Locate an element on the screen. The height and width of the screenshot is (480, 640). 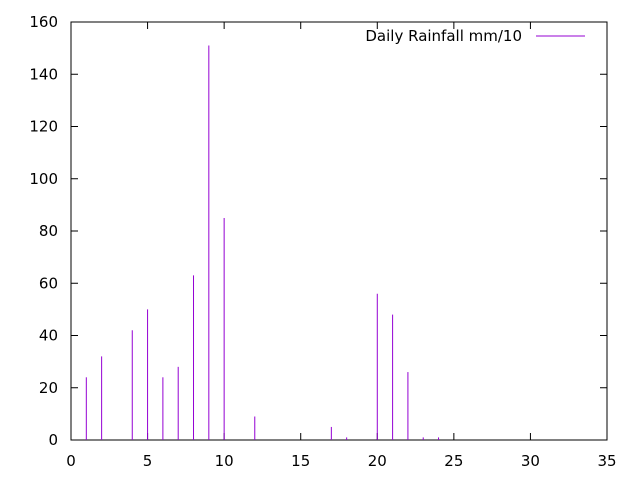
x-tick-label: 15 is located at coordinates (300, 461).